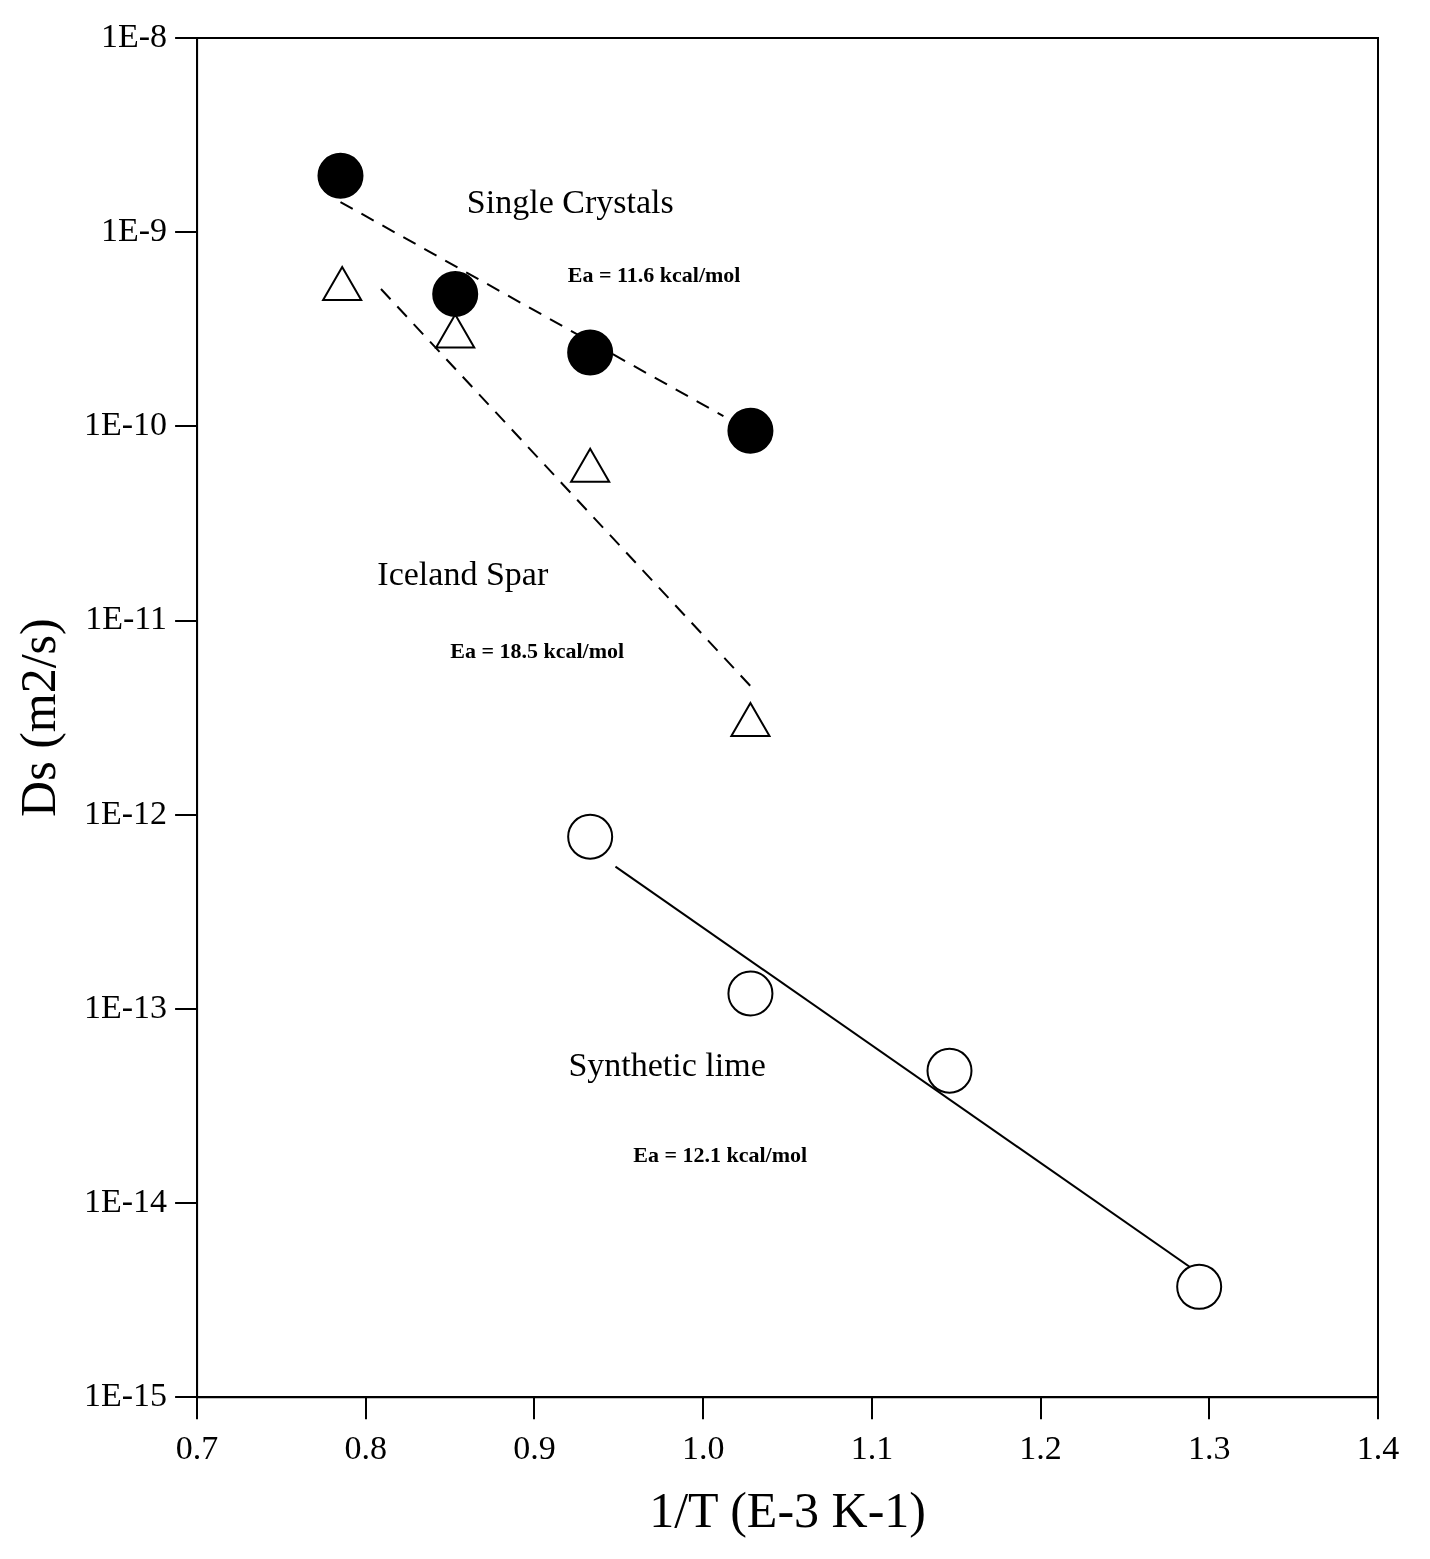 The width and height of the screenshot is (1430, 1559). I want to click on x-tick-label: 1.4, so click(1378, 1447).